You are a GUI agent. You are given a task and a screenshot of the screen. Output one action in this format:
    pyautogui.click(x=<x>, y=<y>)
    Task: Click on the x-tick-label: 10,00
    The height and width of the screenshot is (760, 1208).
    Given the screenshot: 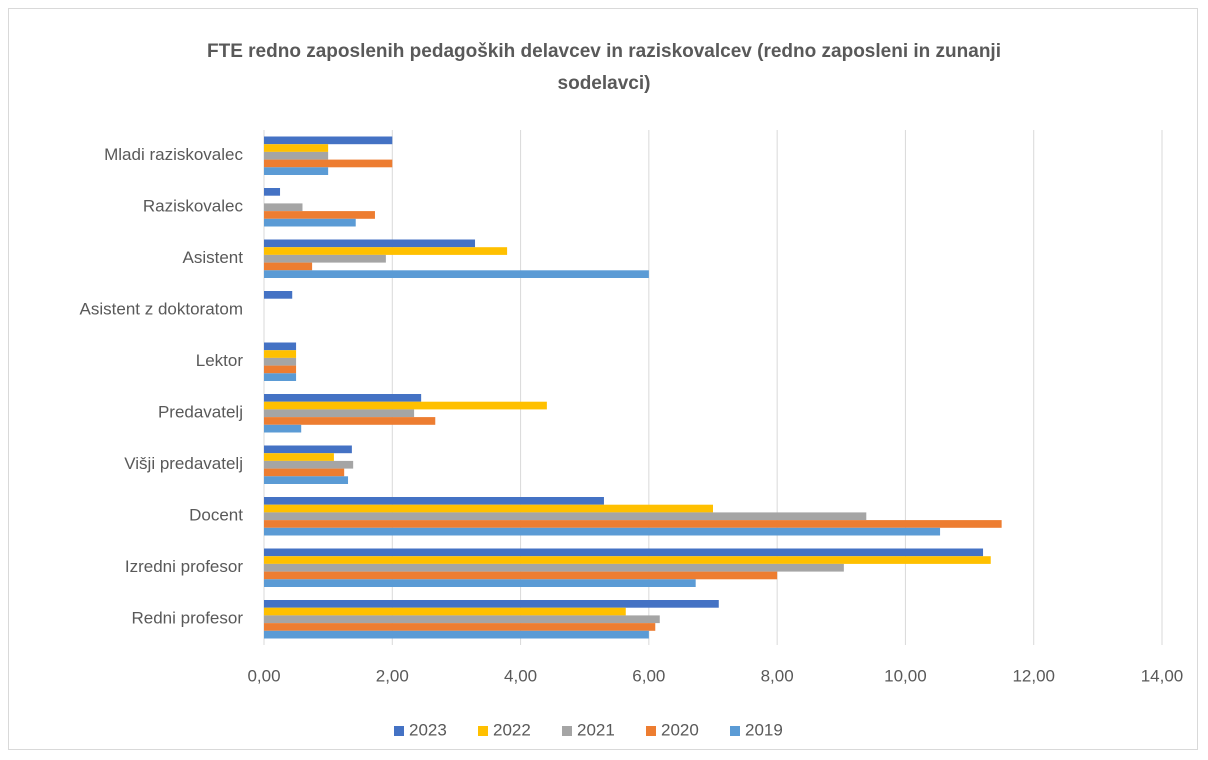 What is the action you would take?
    pyautogui.click(x=905, y=675)
    